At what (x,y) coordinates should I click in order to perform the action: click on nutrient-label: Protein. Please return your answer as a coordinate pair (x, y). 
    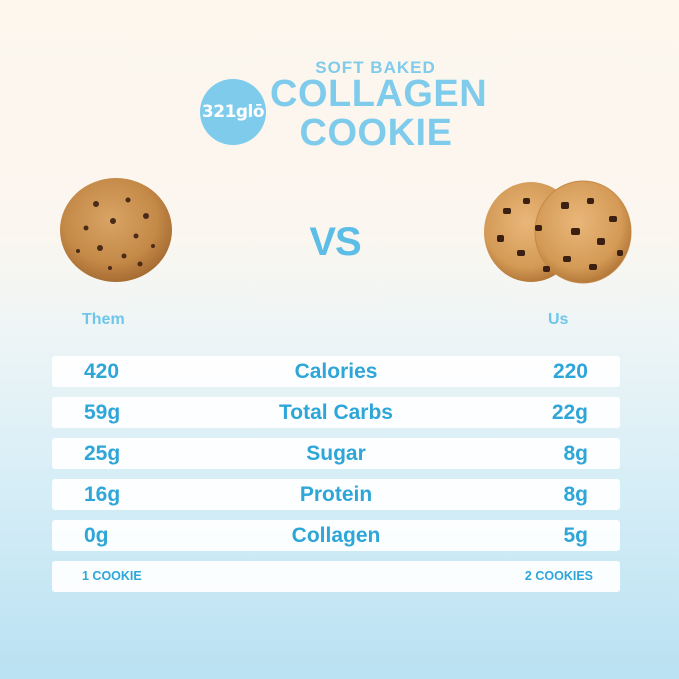
    Looking at the image, I should click on (336, 494).